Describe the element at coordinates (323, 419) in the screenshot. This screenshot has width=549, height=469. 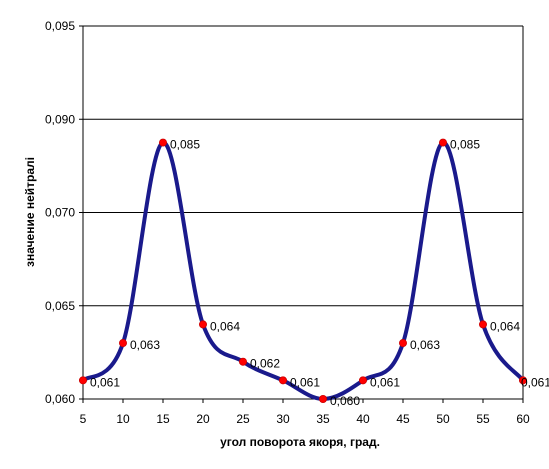
I see `x-tick-label: 35` at that location.